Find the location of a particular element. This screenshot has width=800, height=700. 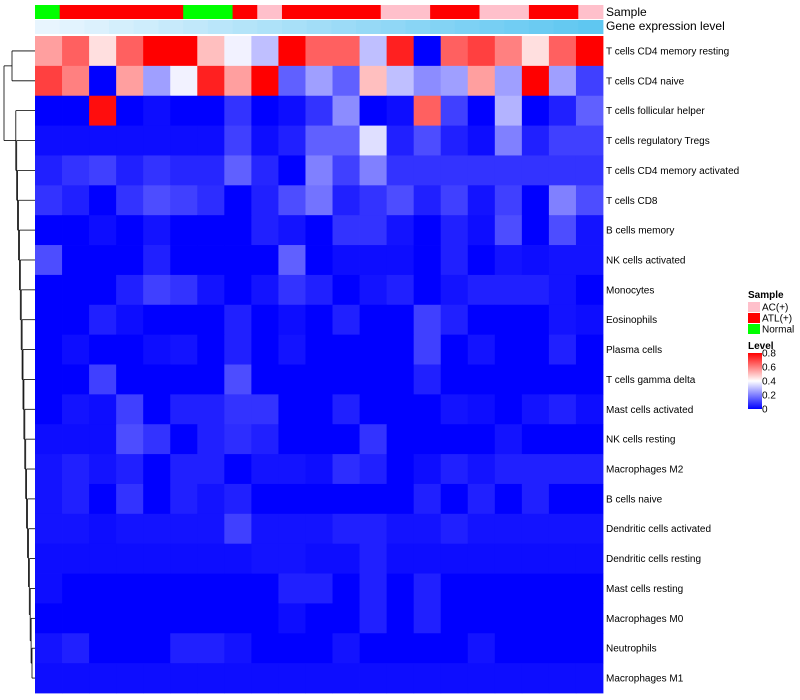

sample-legend-label: AC(+) is located at coordinates (775, 308).